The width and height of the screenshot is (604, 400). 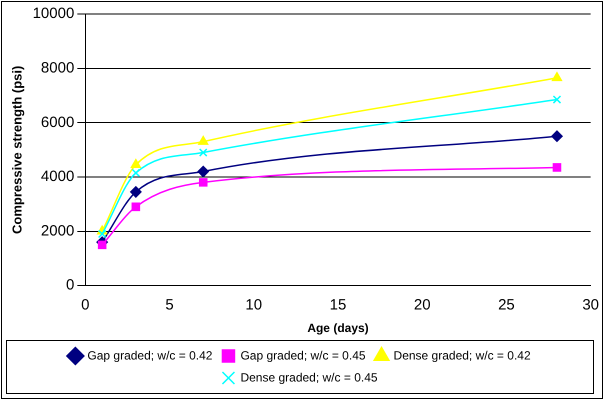 What do you see at coordinates (422, 305) in the screenshot?
I see `x-tick-label: 20` at bounding box center [422, 305].